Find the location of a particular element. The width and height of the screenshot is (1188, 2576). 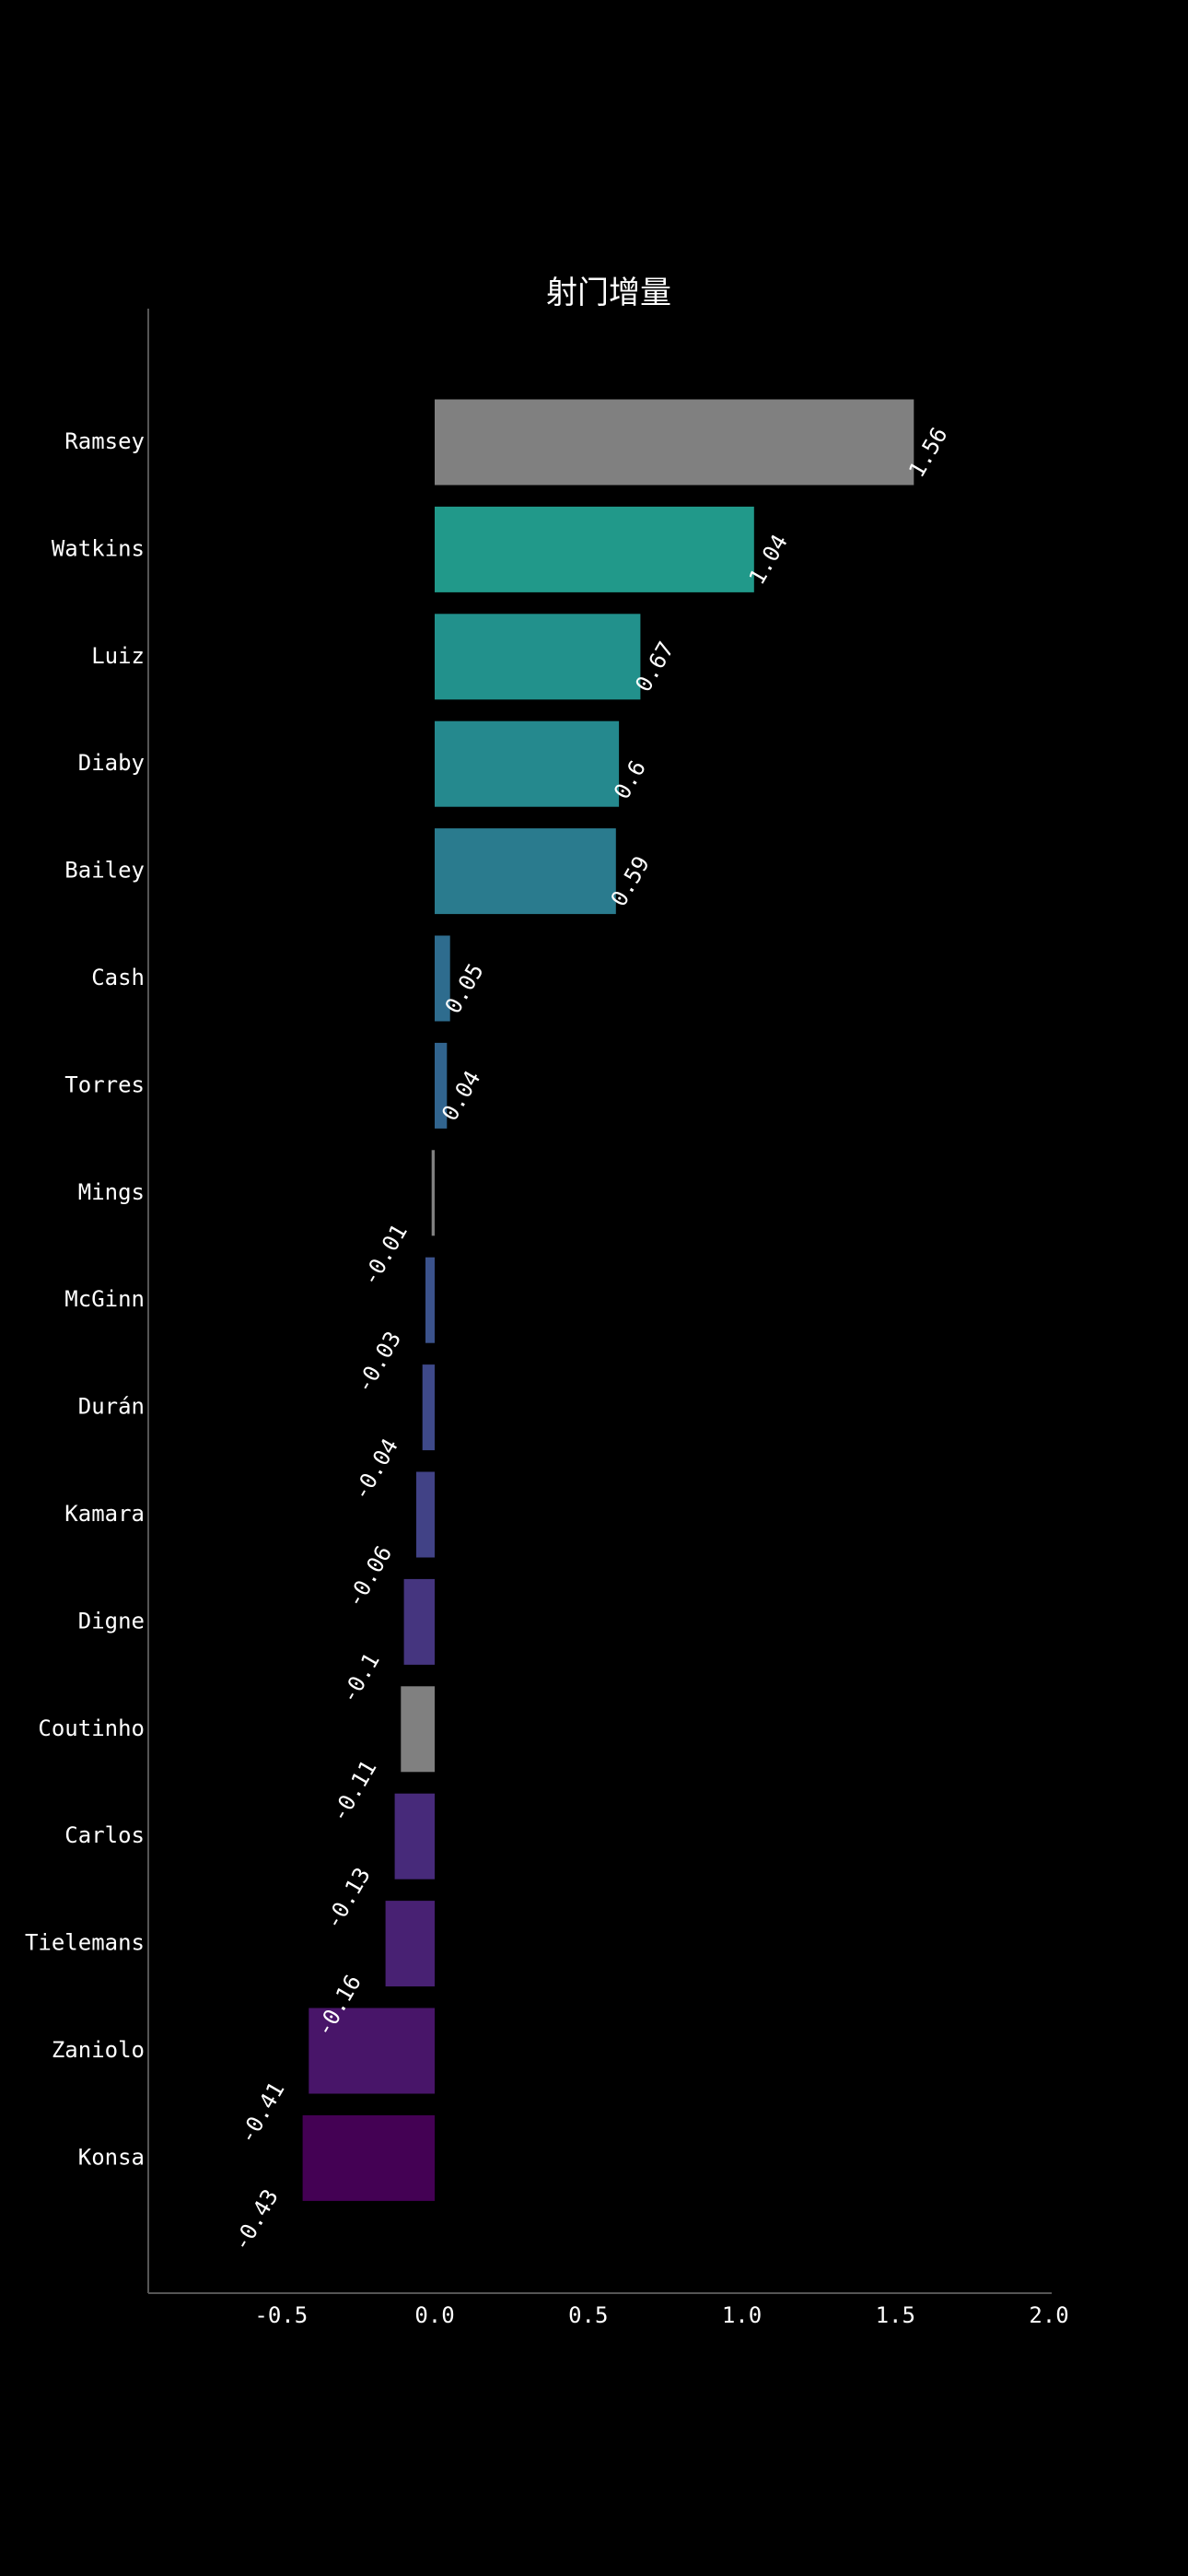

value-label: -0.04 is located at coordinates (375, 1469).